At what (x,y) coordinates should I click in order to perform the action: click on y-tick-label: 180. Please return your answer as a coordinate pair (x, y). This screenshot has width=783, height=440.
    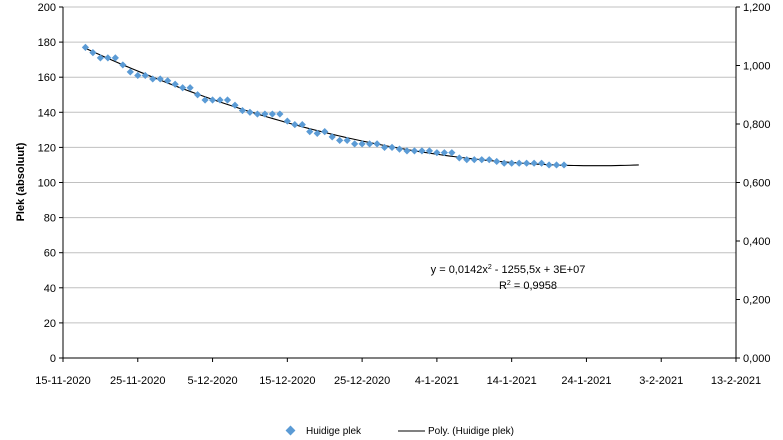
    Looking at the image, I should click on (47, 43).